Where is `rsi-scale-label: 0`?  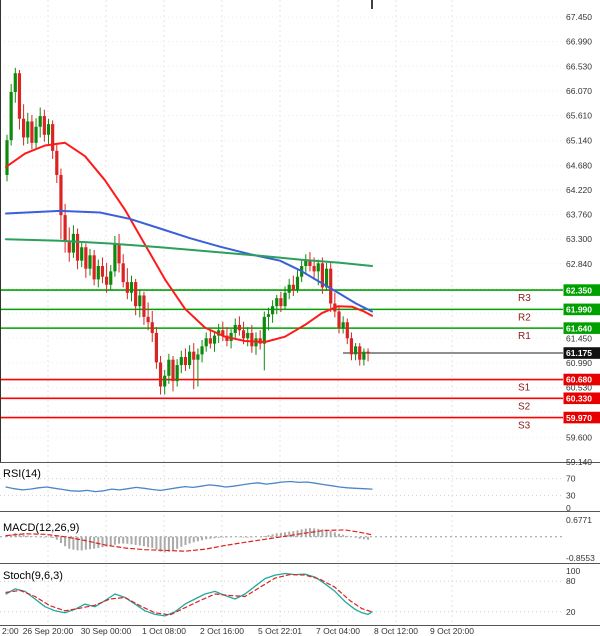
rsi-scale-label: 0 is located at coordinates (568, 508).